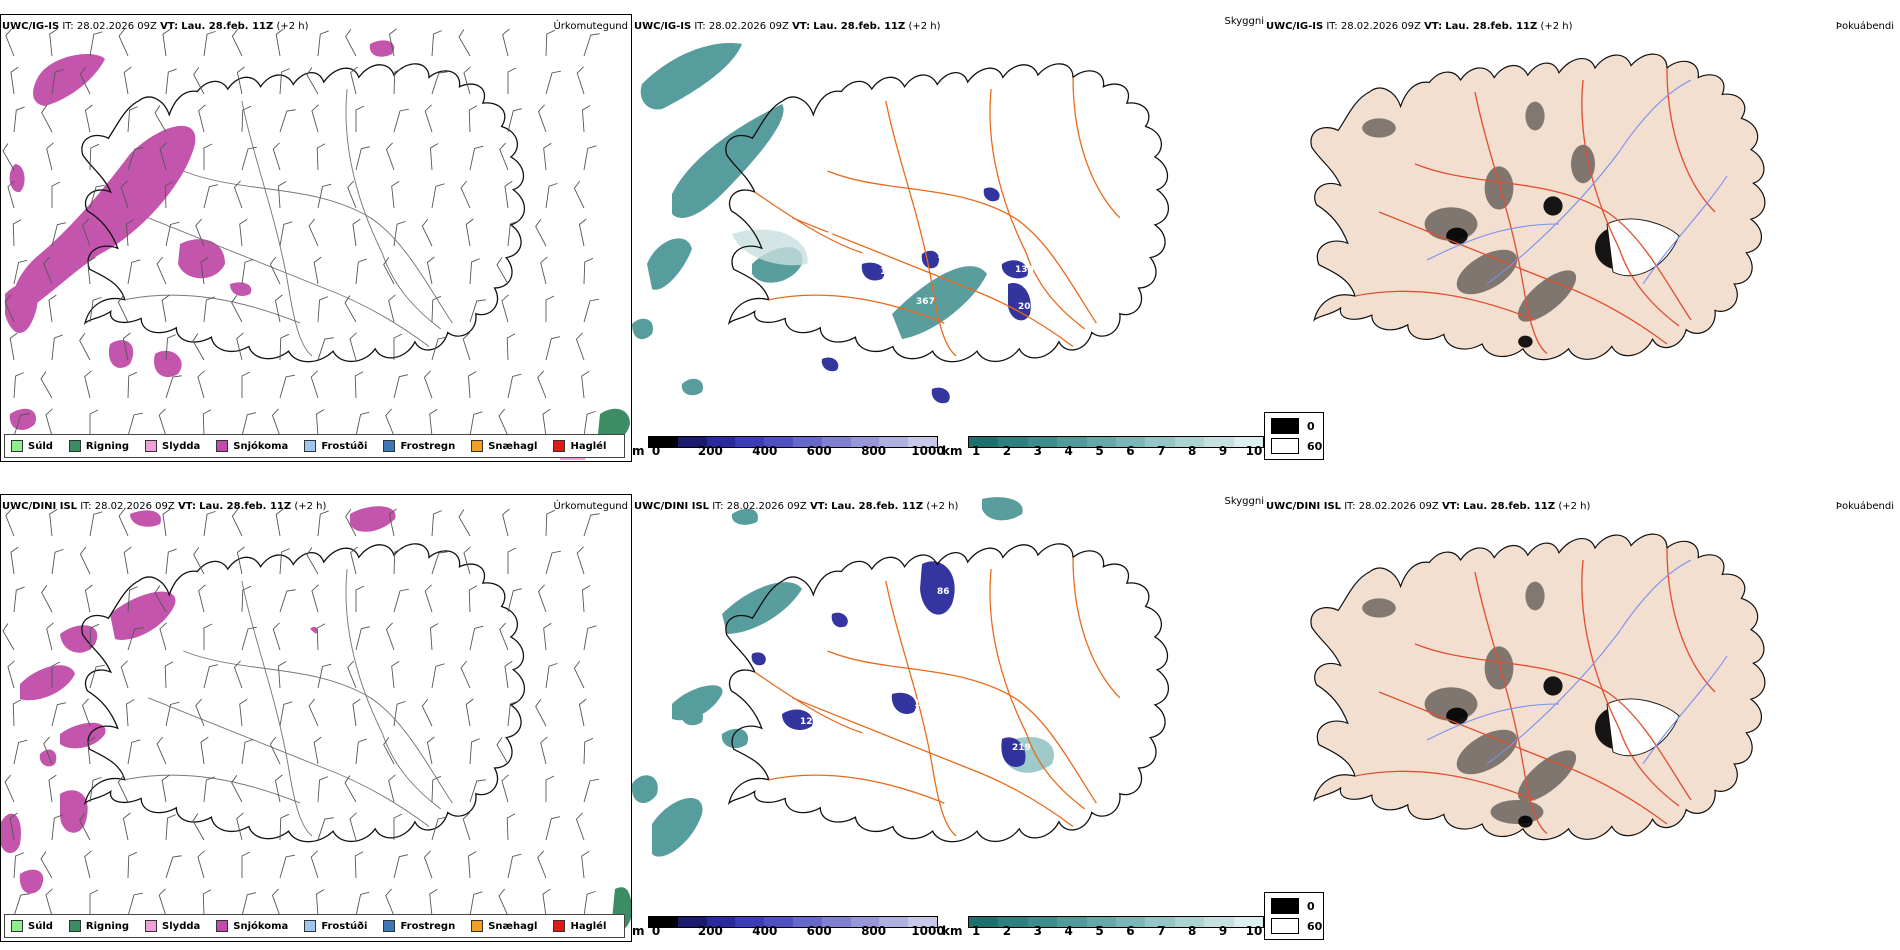 This screenshot has width=1900, height=950. What do you see at coordinates (579, 926) in the screenshot?
I see `legend-item-haglél: Haglél` at bounding box center [579, 926].